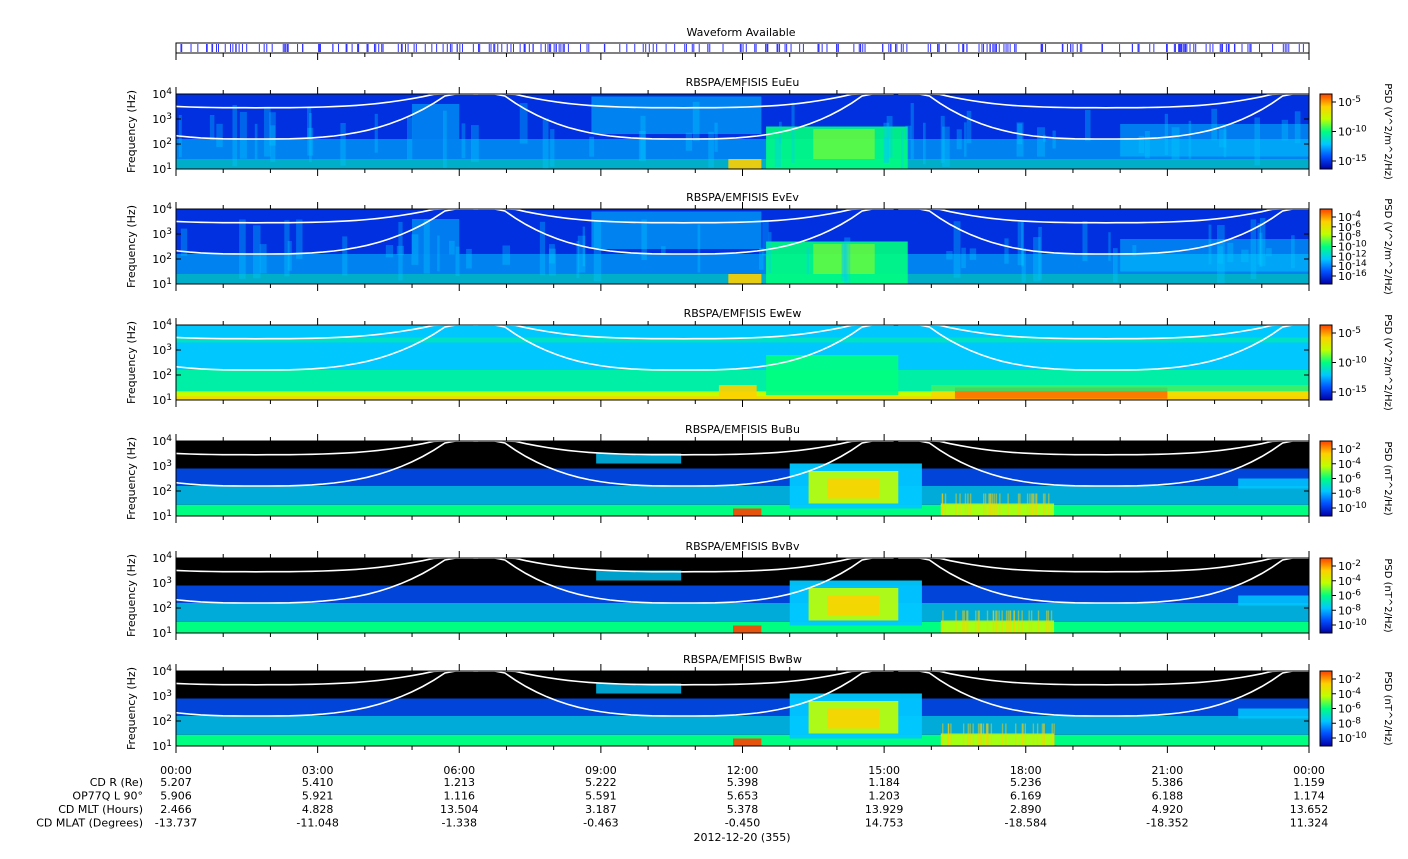 This screenshot has height=859, width=1408. Describe the element at coordinates (459, 823) in the screenshot. I see `ephemeris-value: -1.338` at that location.